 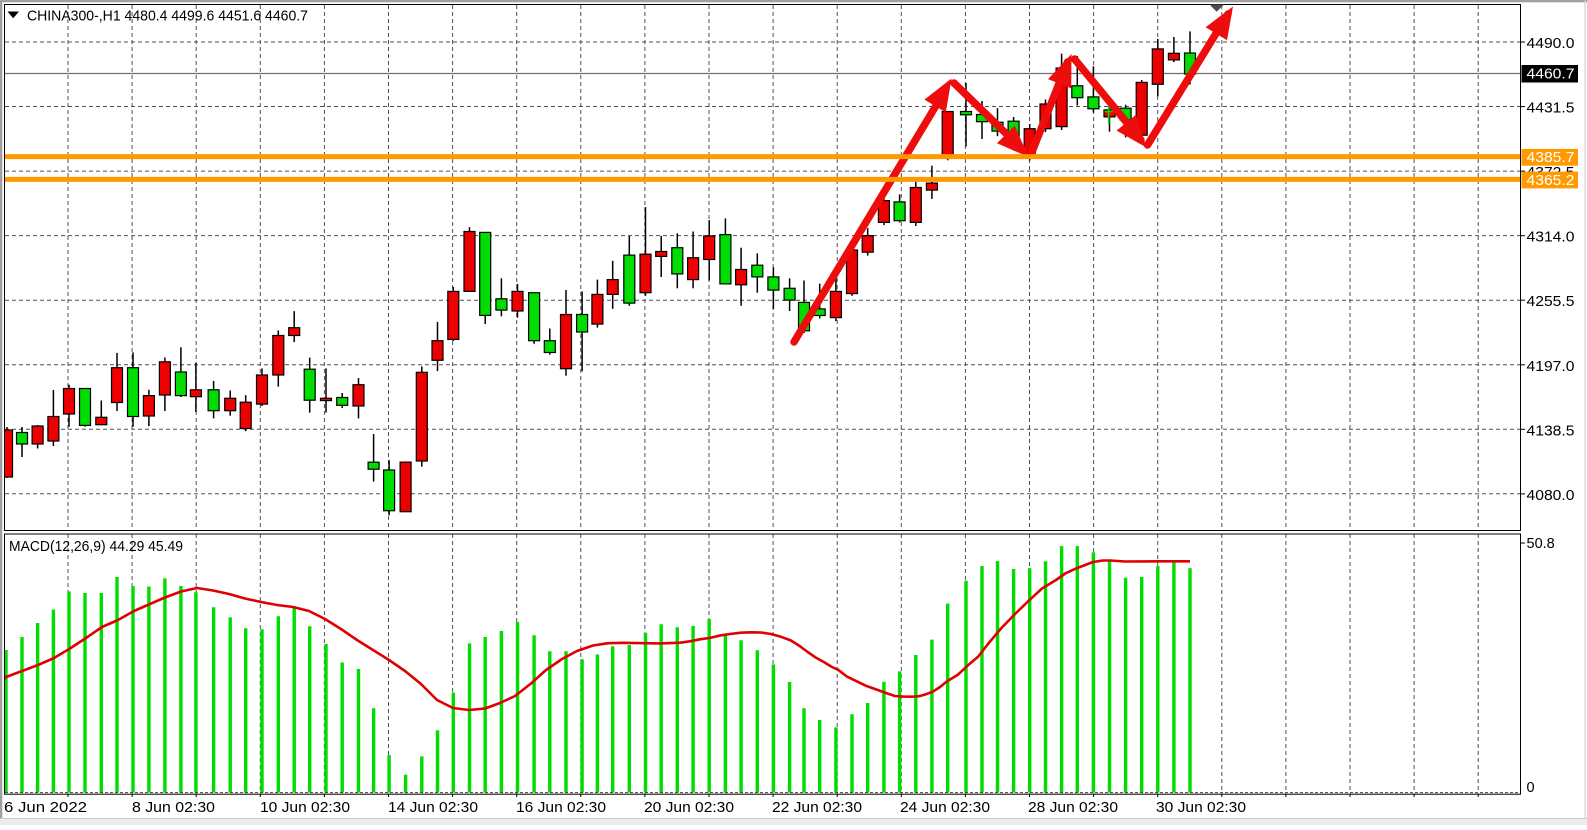 What do you see at coordinates (96, 546) in the screenshot?
I see `svg-text: MACD(12,26,9) 44.29 45.49` at bounding box center [96, 546].